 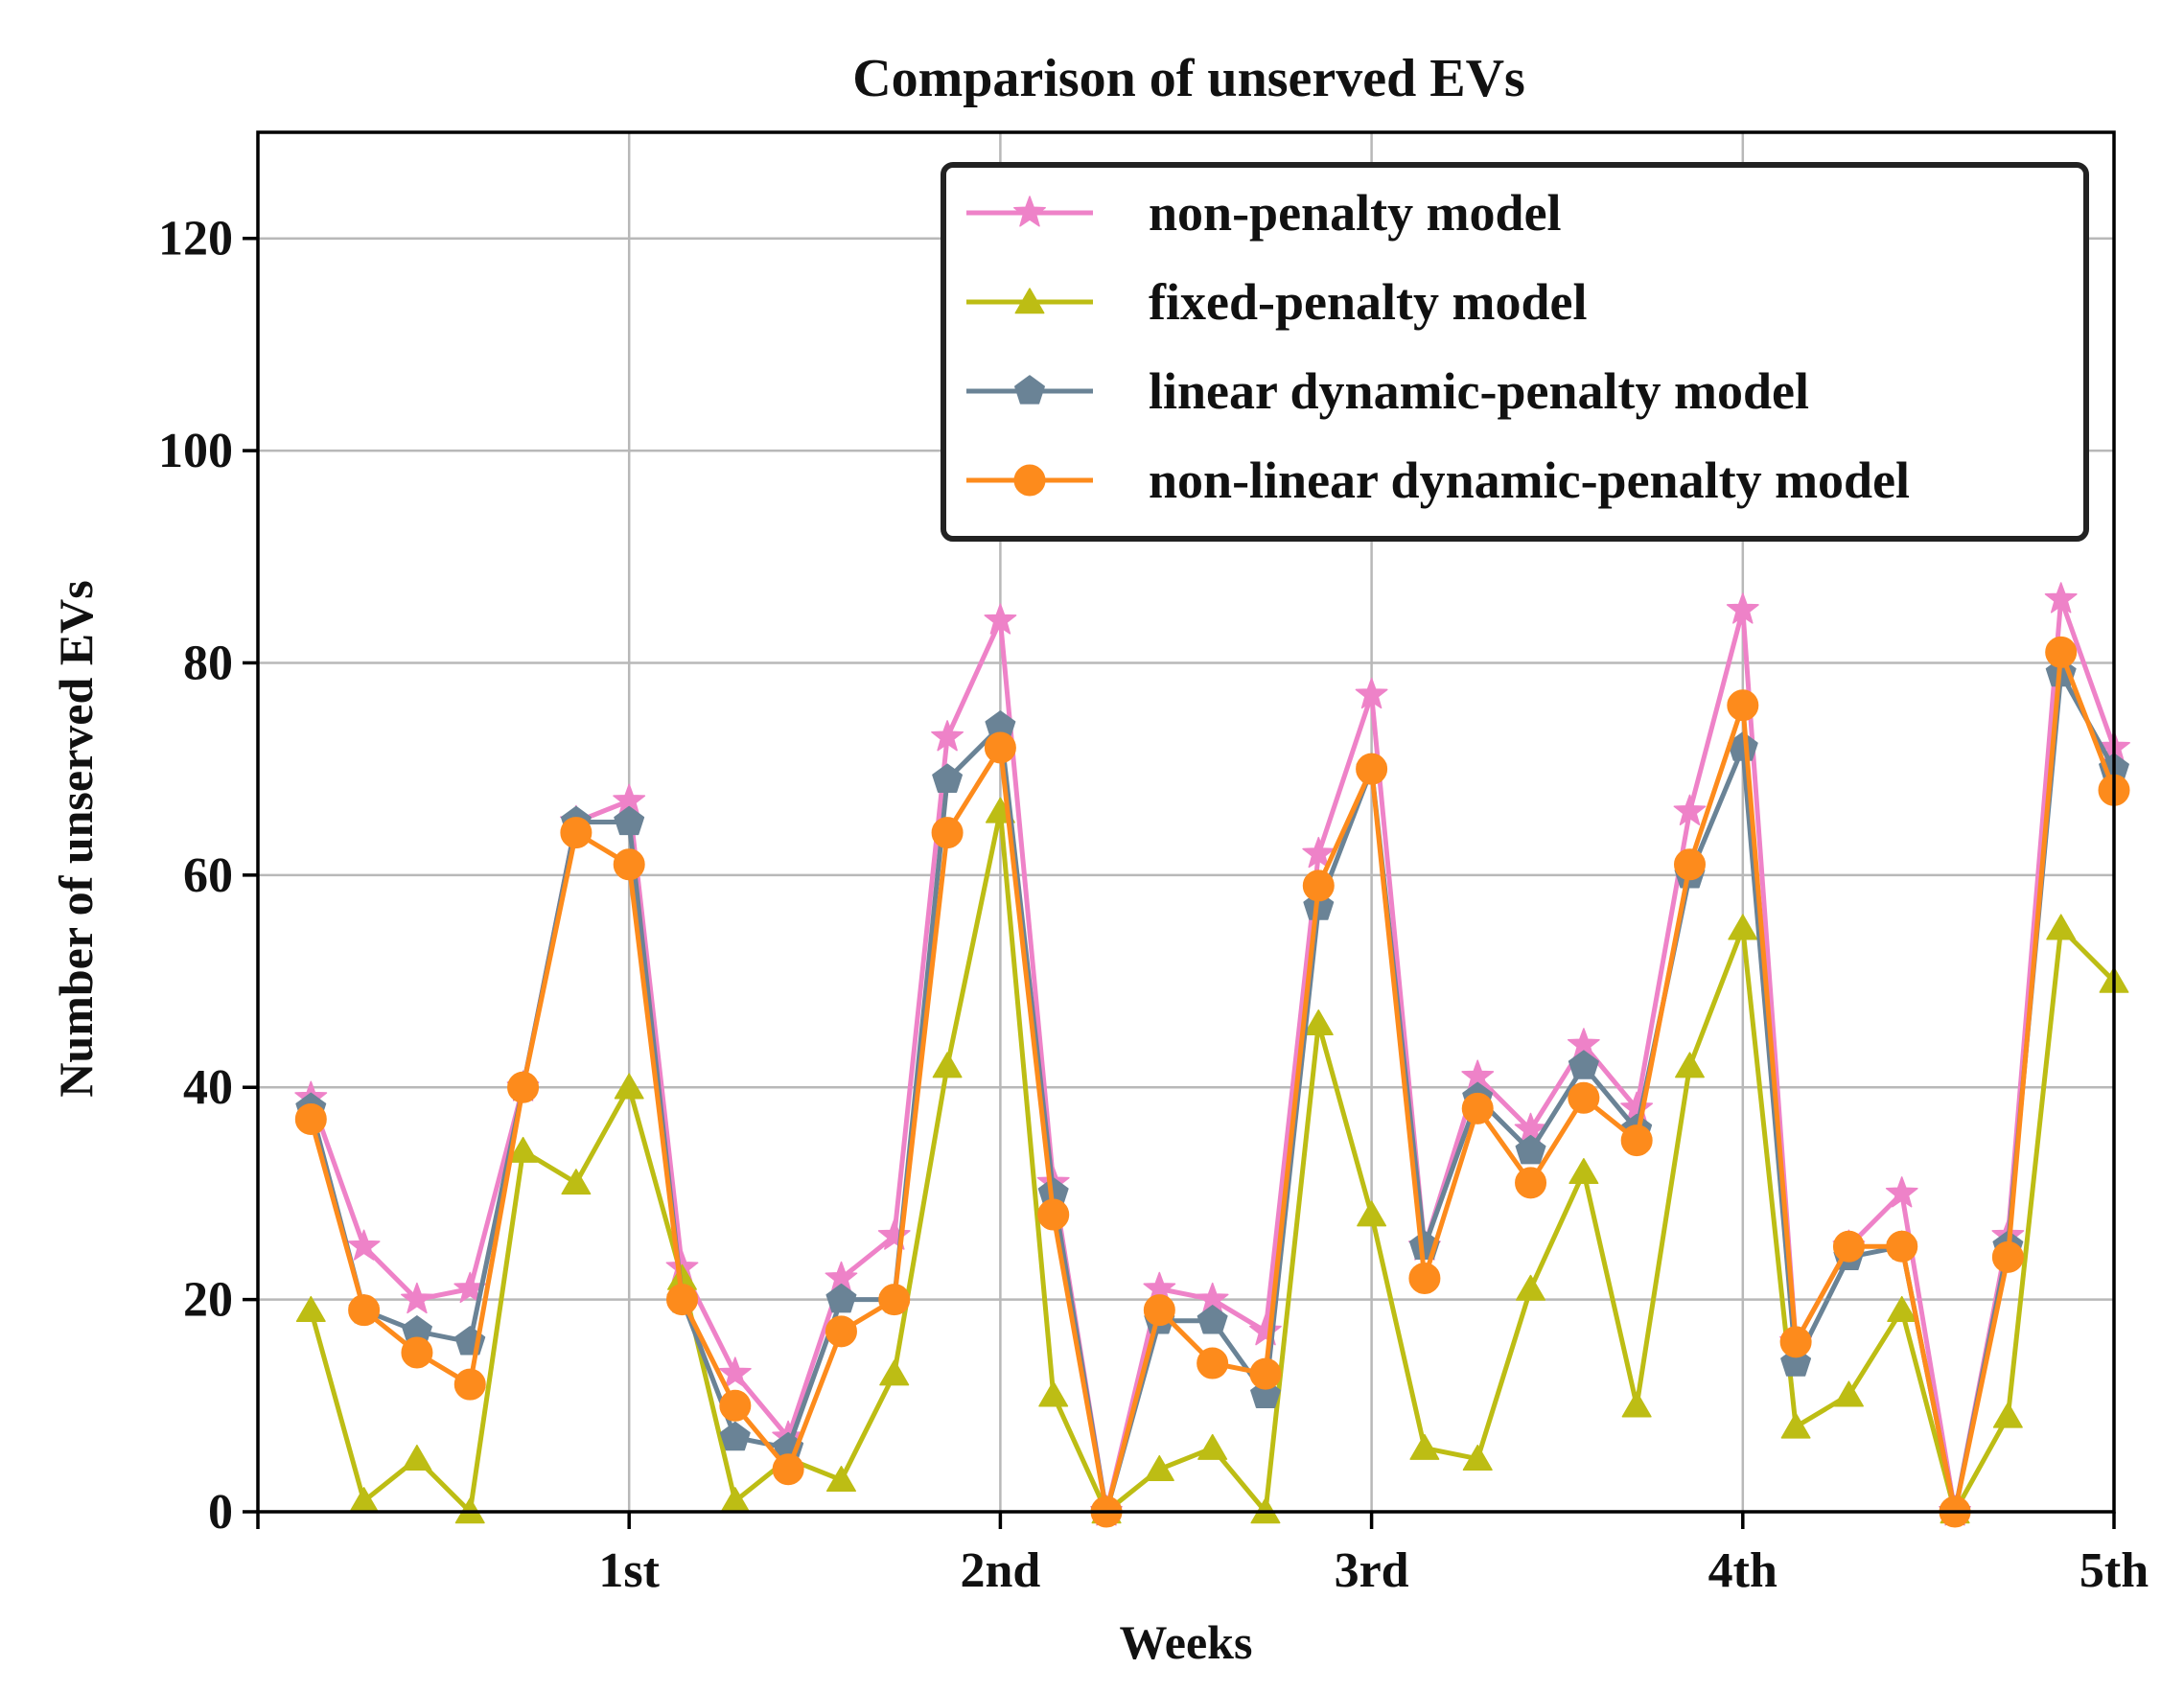 What do you see at coordinates (629, 1570) in the screenshot?
I see `x-tick-label: 1st` at bounding box center [629, 1570].